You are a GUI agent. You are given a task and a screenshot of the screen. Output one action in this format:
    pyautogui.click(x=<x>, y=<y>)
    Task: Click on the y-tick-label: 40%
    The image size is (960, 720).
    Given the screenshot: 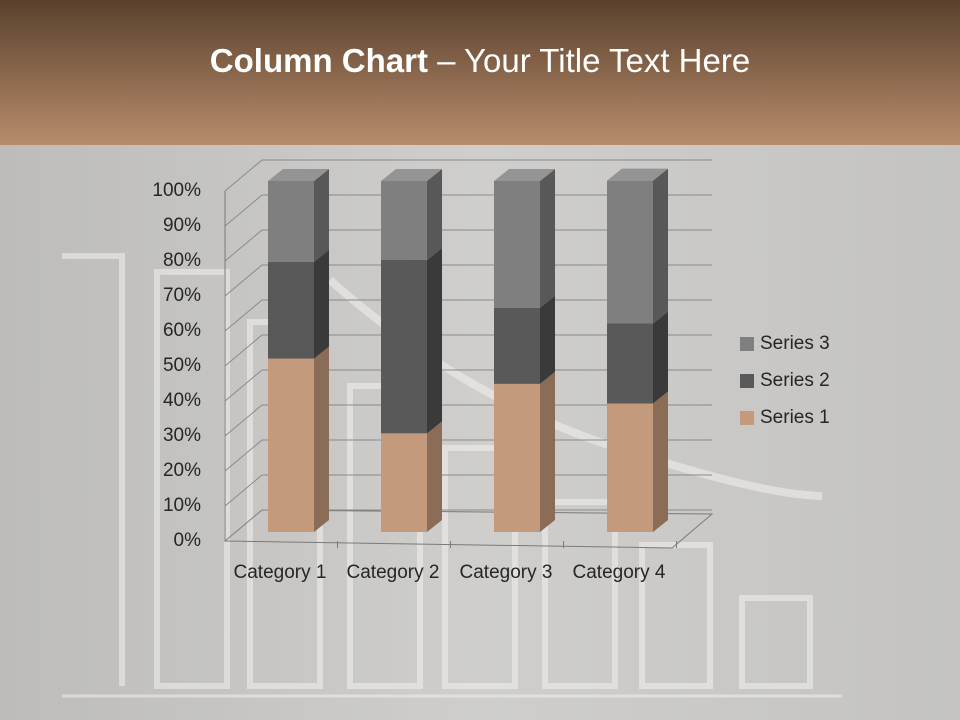 What is the action you would take?
    pyautogui.click(x=182, y=400)
    